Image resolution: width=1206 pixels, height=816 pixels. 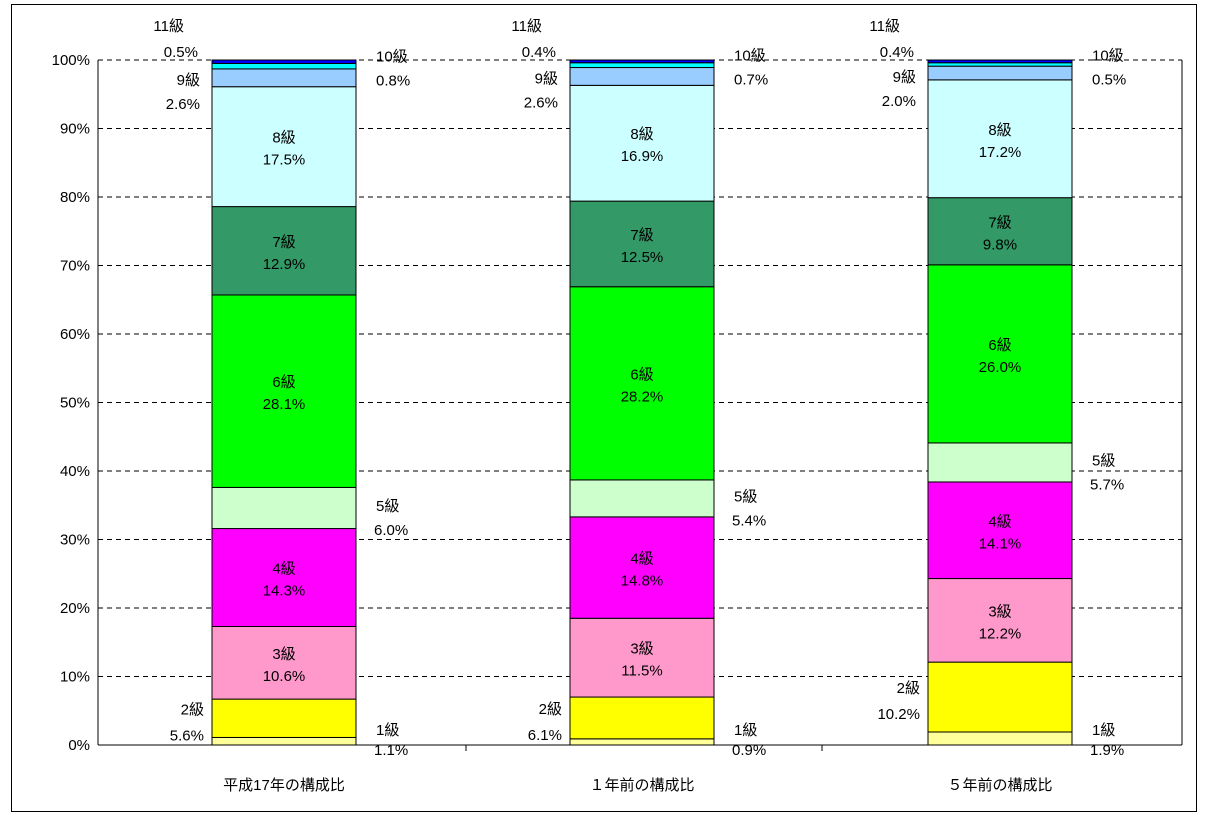 I want to click on segment-value-label: 5.7%, so click(x=1107, y=484).